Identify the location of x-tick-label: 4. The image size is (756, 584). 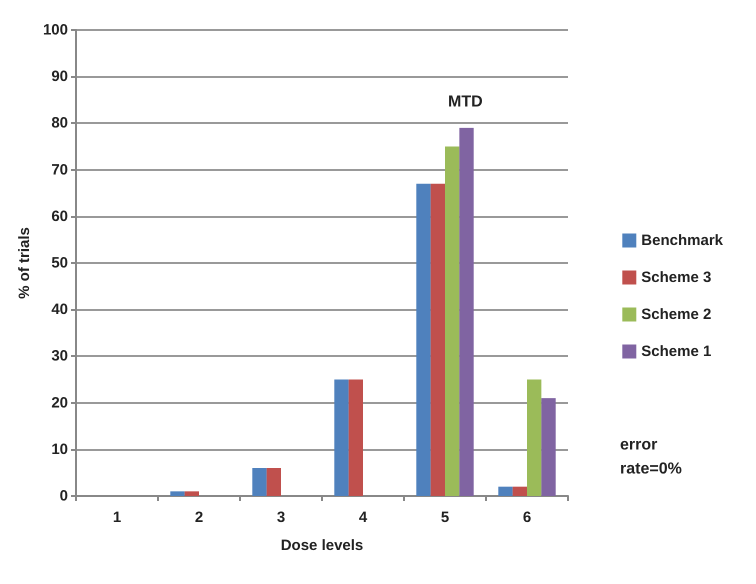
(363, 517).